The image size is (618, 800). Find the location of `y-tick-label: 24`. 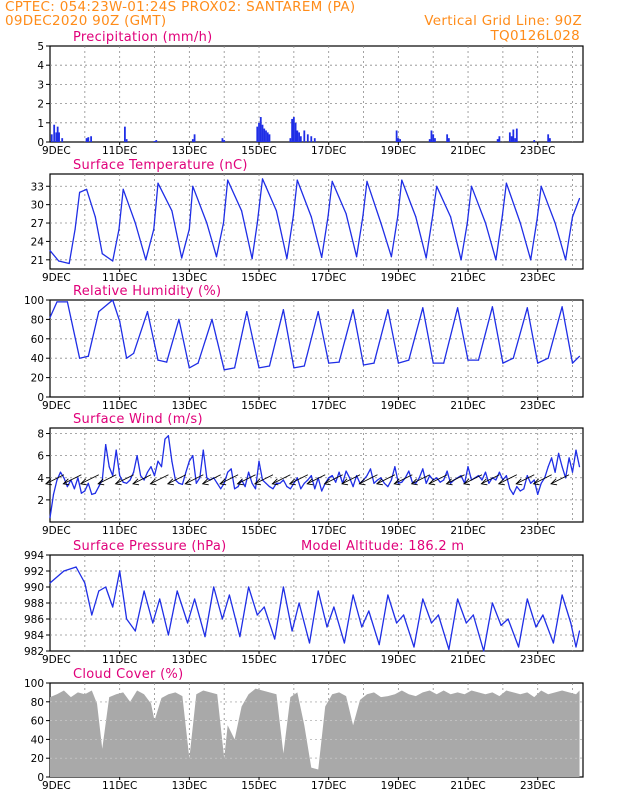

y-tick-label: 24 is located at coordinates (38, 242).